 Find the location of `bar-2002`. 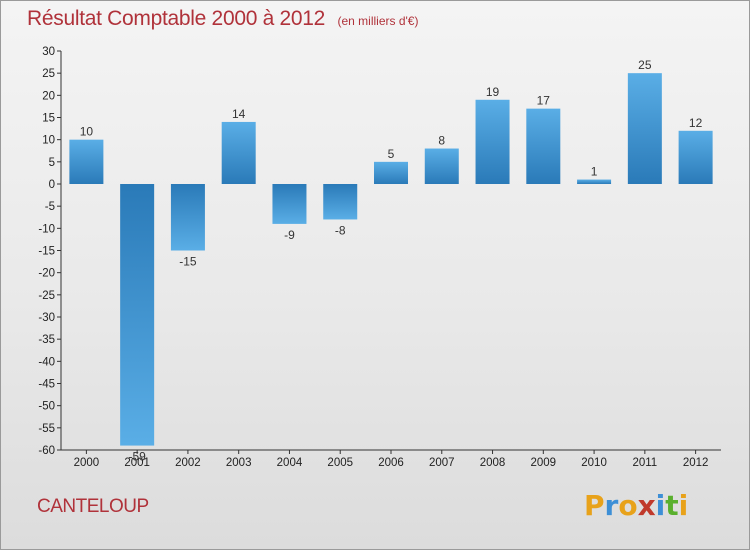

bar-2002 is located at coordinates (187, 217).